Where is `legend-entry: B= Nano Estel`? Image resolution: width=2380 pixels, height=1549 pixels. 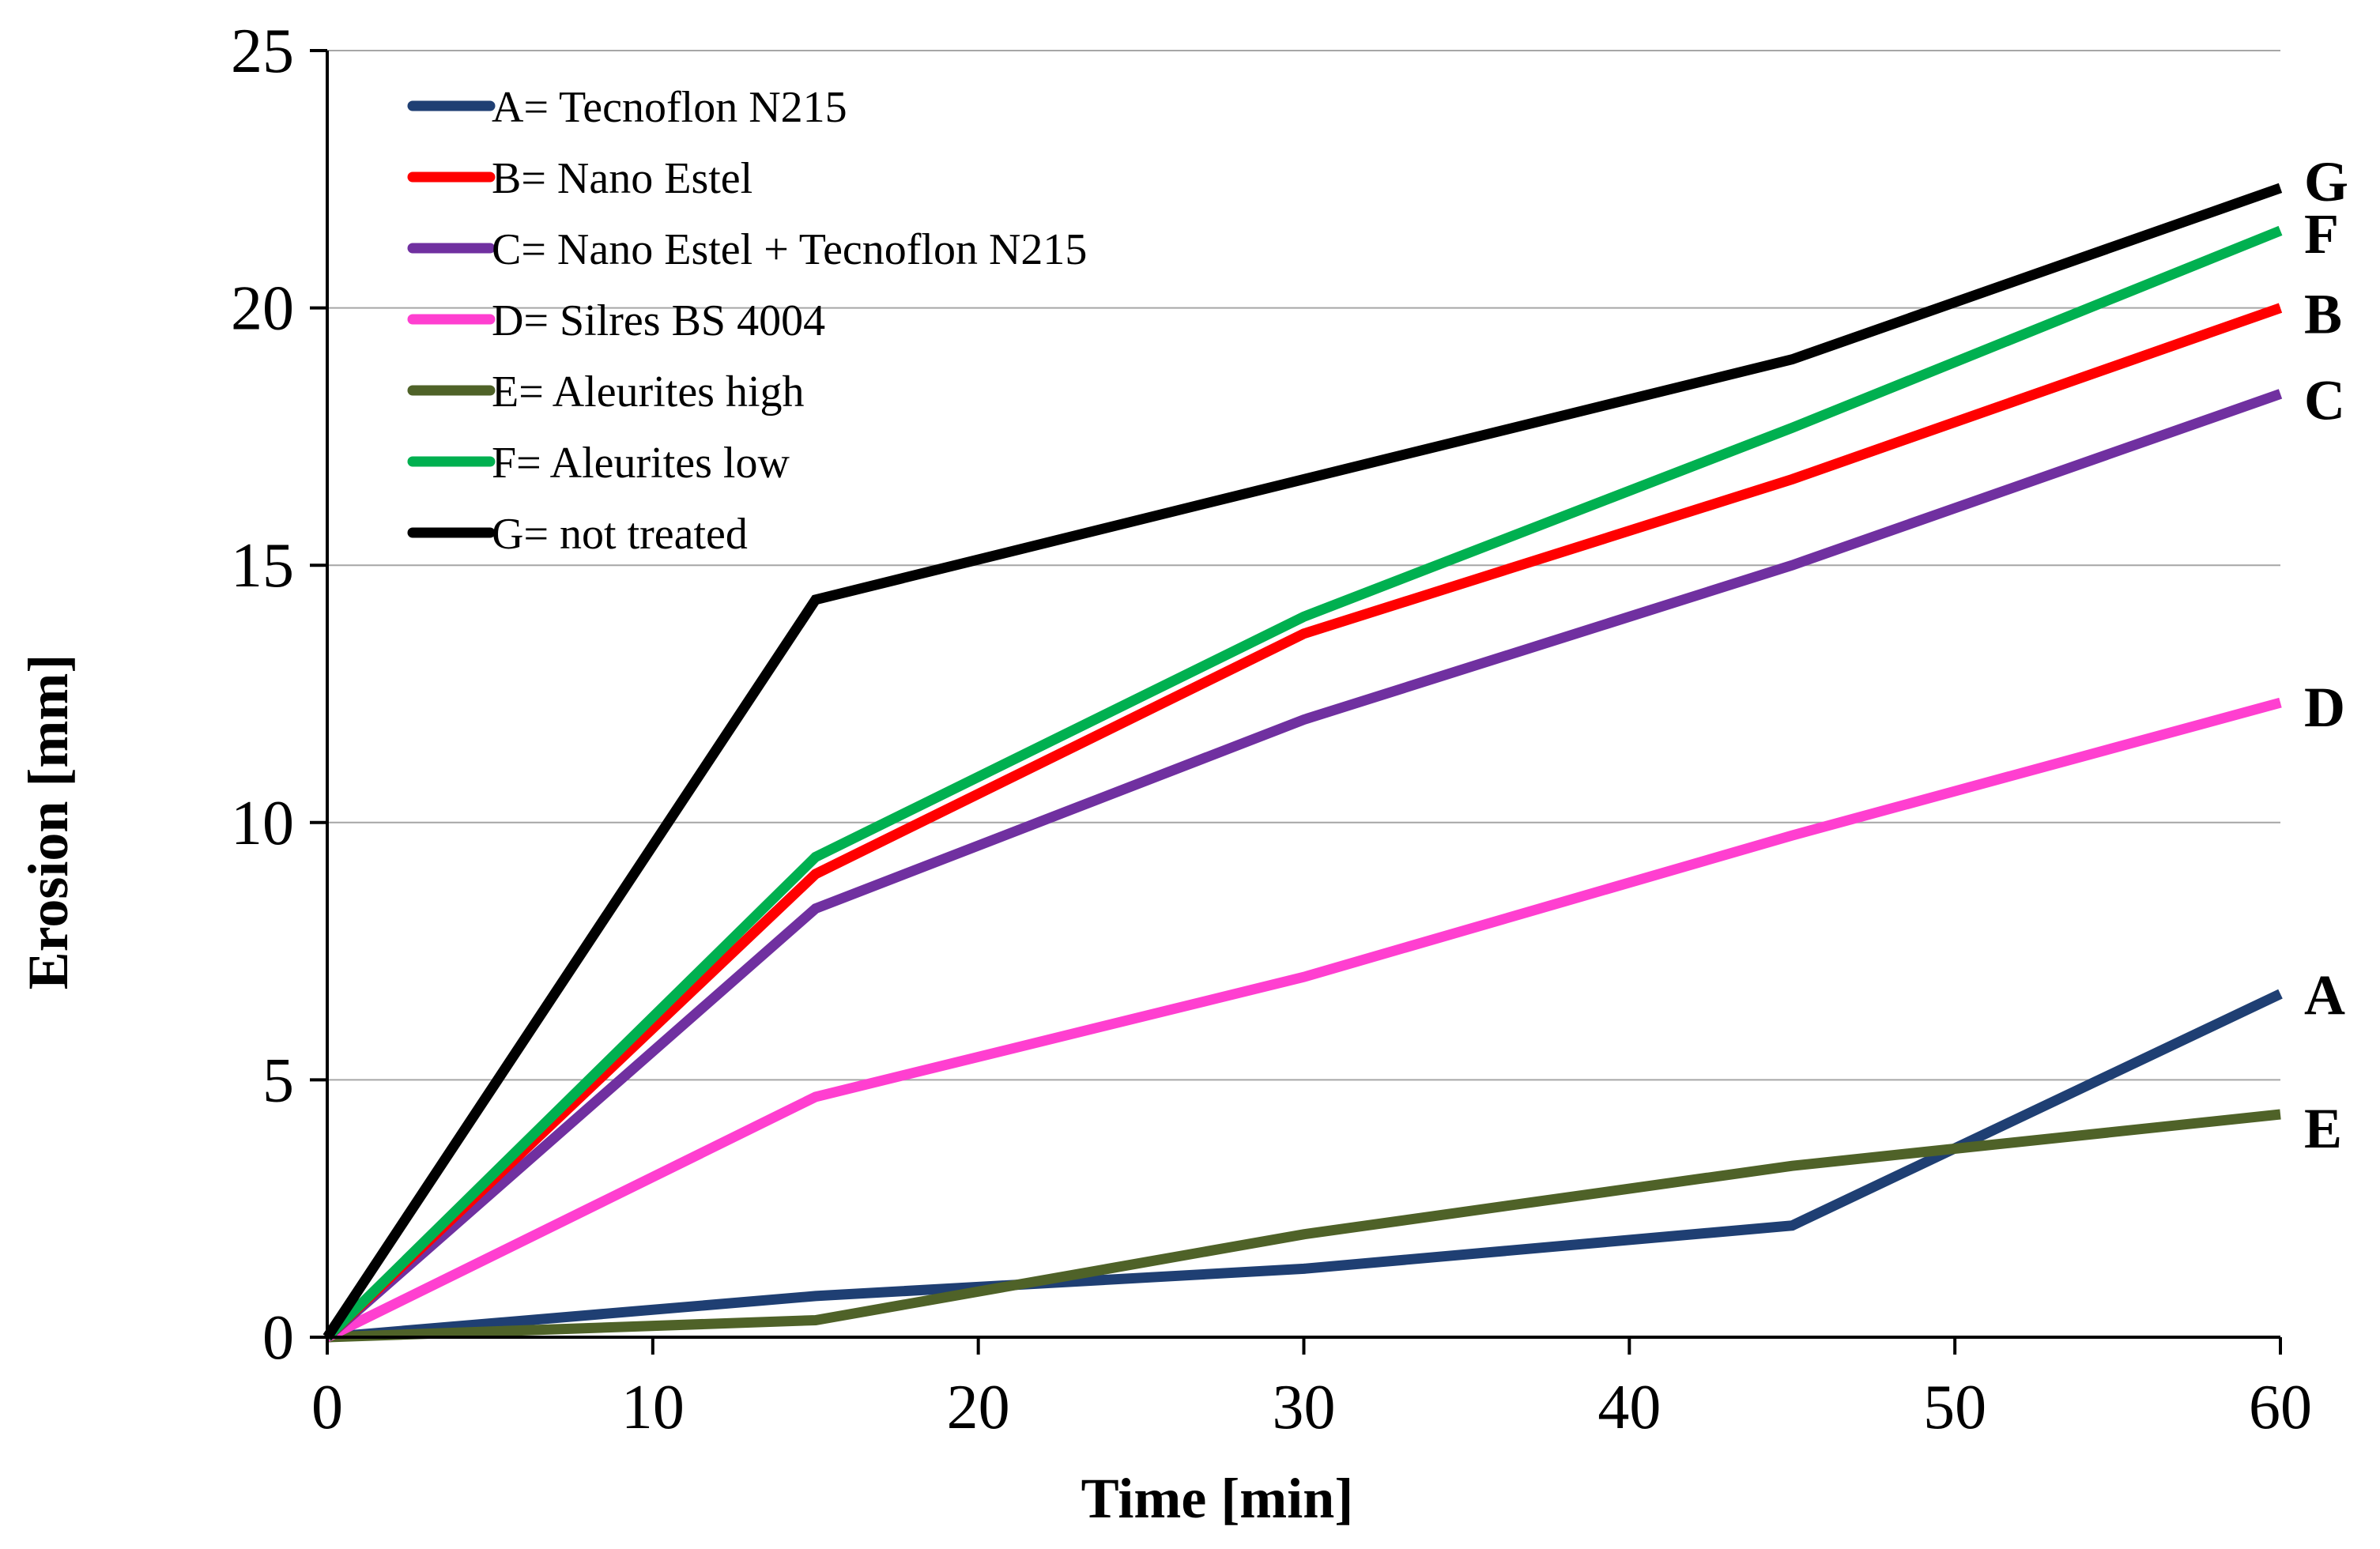
legend-entry: B= Nano Estel is located at coordinates (622, 178).